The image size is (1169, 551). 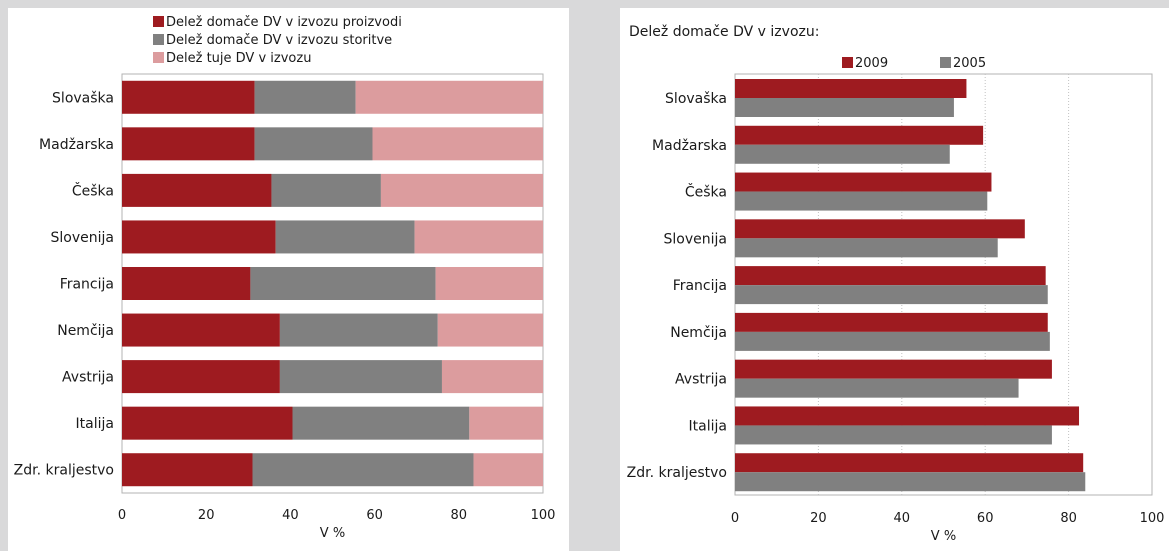 I want to click on legend-label: 2005, so click(x=969, y=63).